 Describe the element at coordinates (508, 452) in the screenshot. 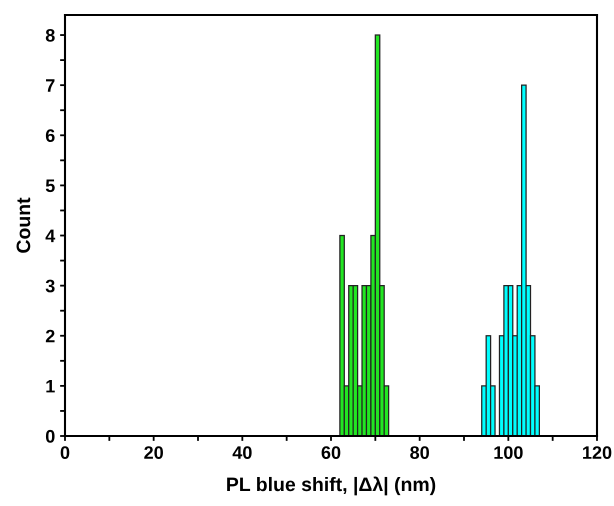

I see `x-tick-label: 100` at that location.